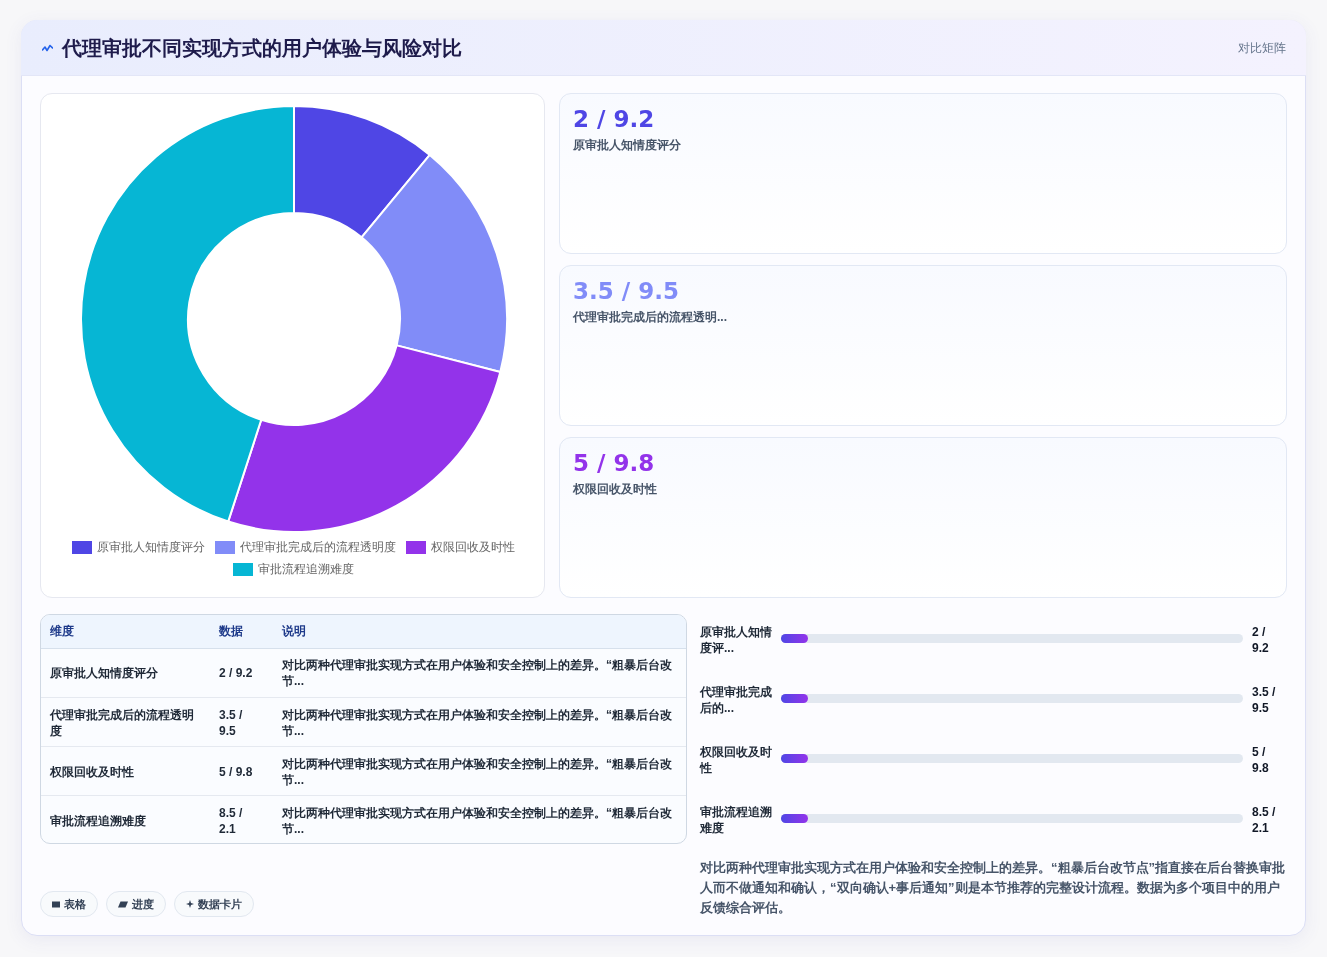 This screenshot has width=1327, height=957. I want to click on legend-label: 权限回收及时性, so click(473, 547).